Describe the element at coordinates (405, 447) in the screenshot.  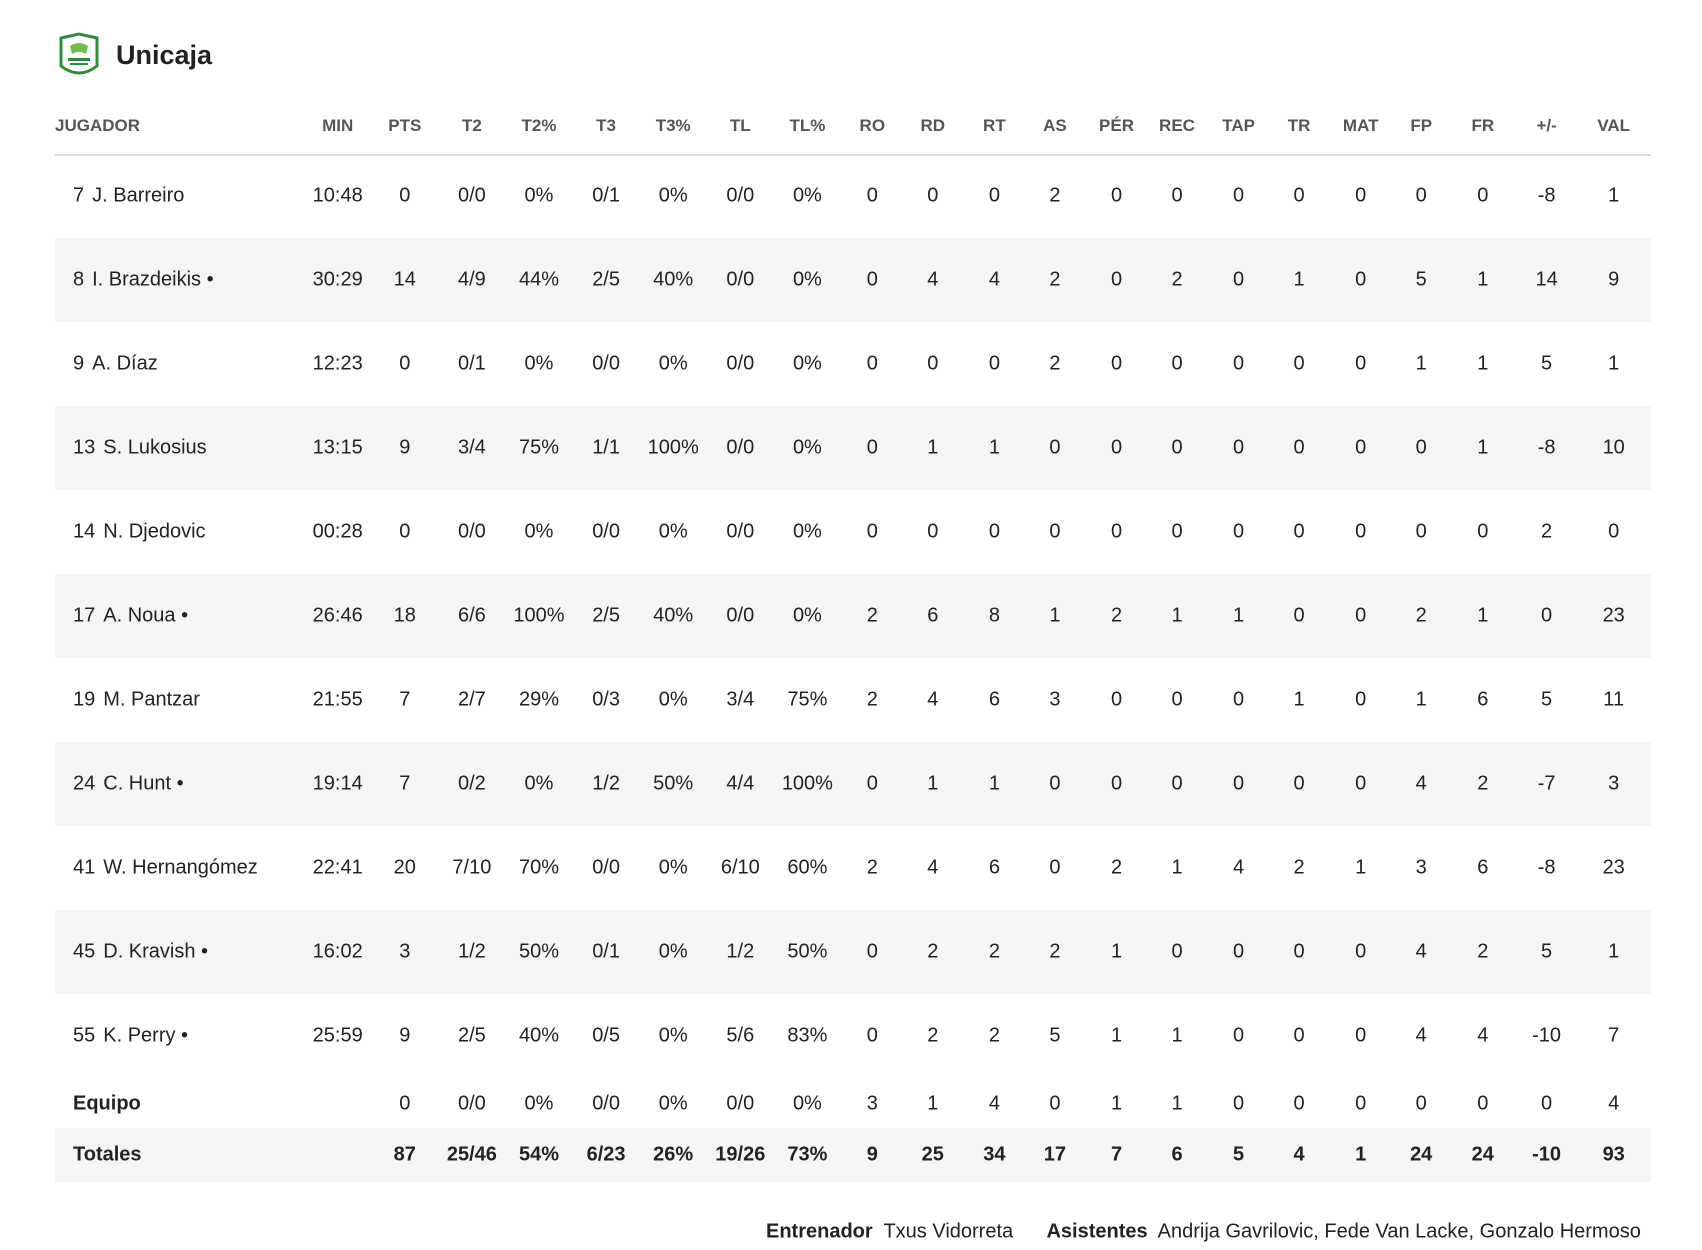
I see `stat-cell: 9` at that location.